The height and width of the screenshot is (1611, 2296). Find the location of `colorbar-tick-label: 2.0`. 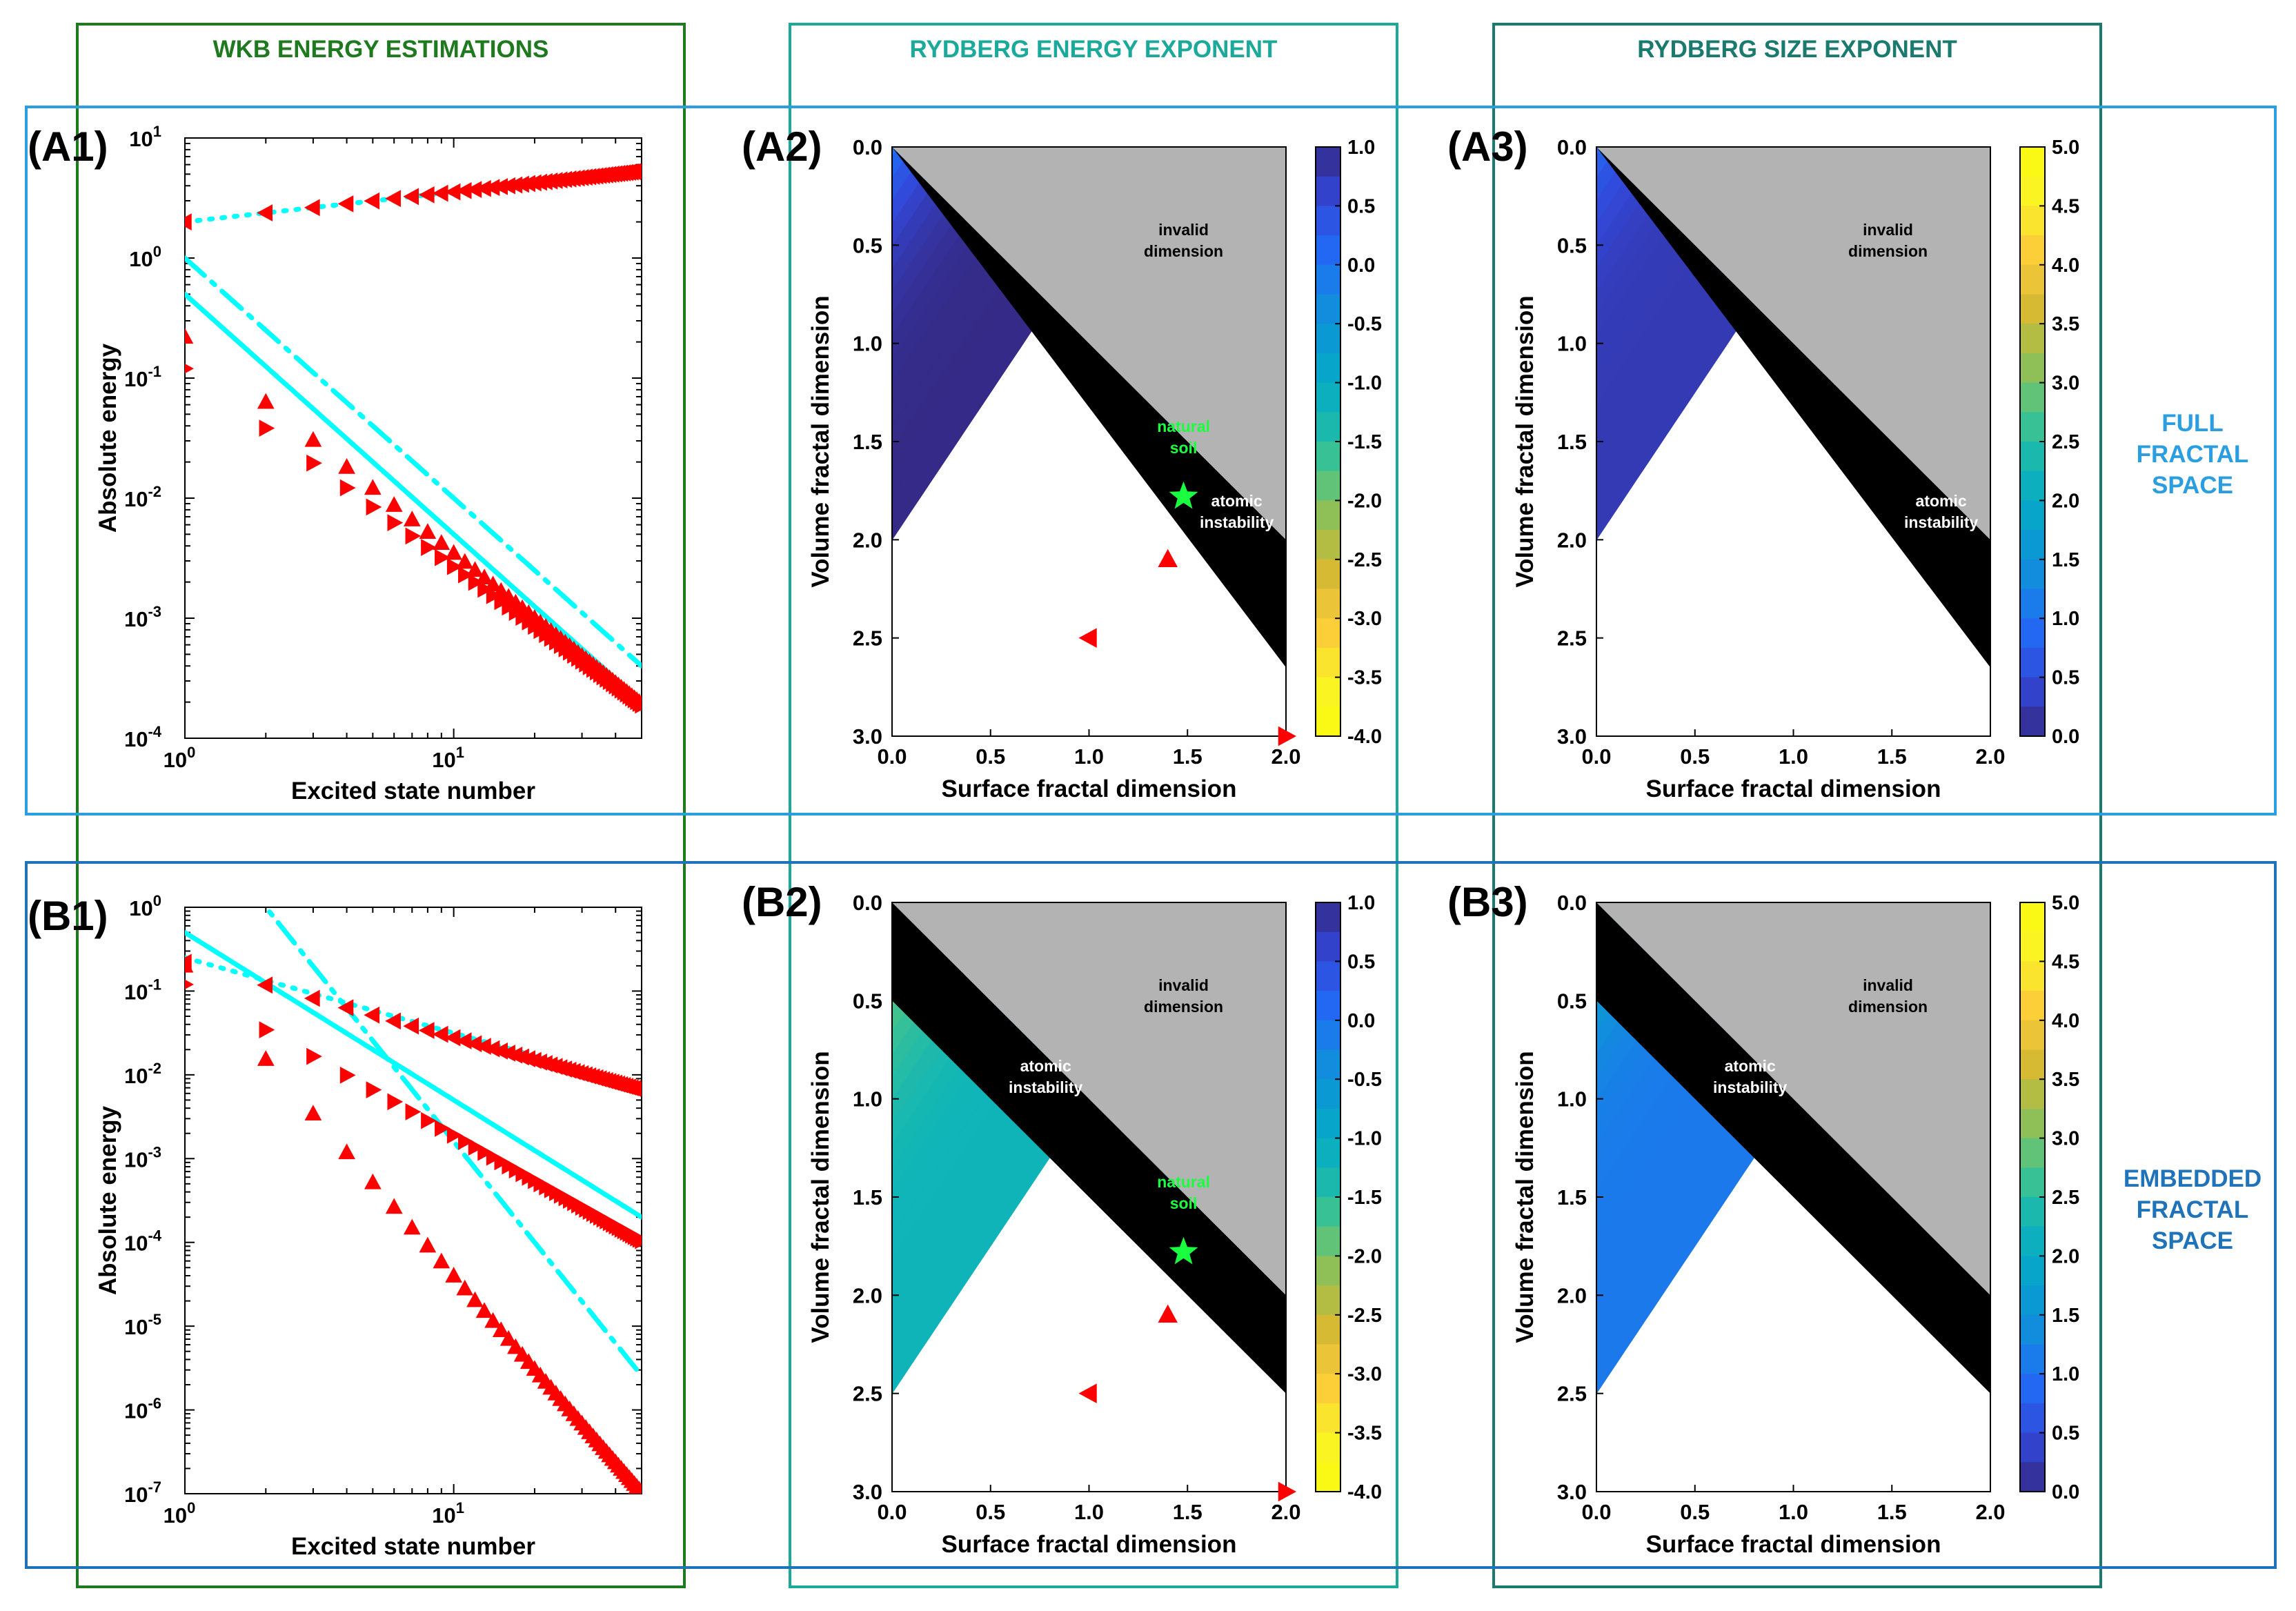

colorbar-tick-label: 2.0 is located at coordinates (2065, 1256).